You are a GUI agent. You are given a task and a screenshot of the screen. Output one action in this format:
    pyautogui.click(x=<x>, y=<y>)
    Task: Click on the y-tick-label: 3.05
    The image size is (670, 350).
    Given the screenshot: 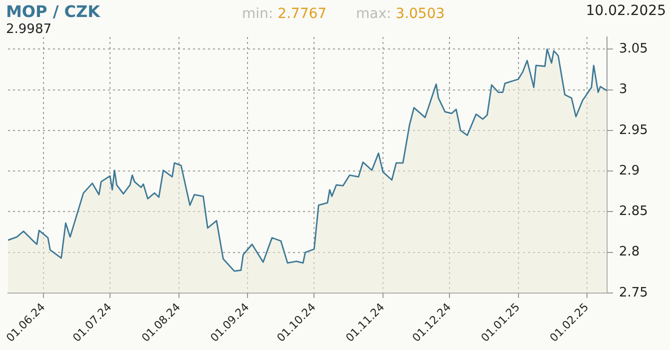 What is the action you would take?
    pyautogui.click(x=633, y=49)
    